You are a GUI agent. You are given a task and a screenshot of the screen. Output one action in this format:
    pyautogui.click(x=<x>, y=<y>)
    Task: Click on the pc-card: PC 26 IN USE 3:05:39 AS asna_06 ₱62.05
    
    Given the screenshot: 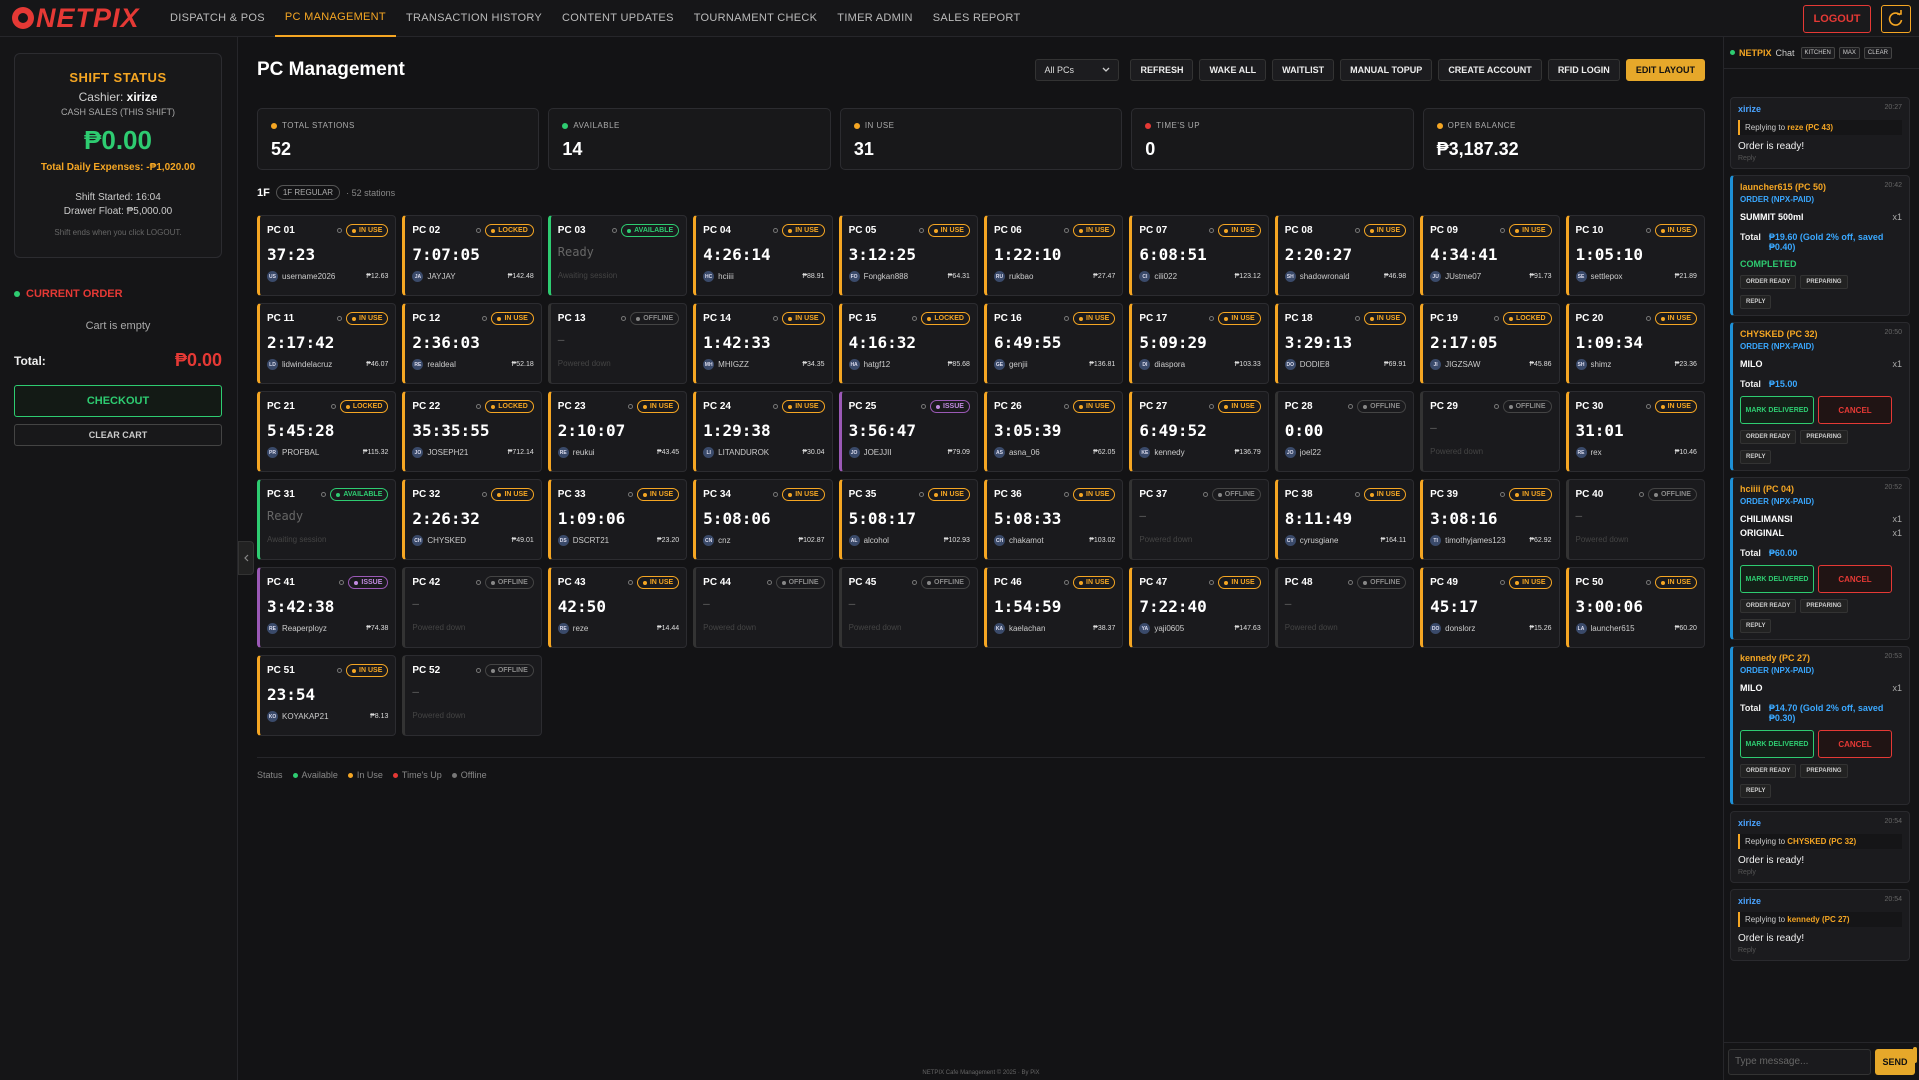 What is the action you would take?
    pyautogui.click(x=1053, y=431)
    